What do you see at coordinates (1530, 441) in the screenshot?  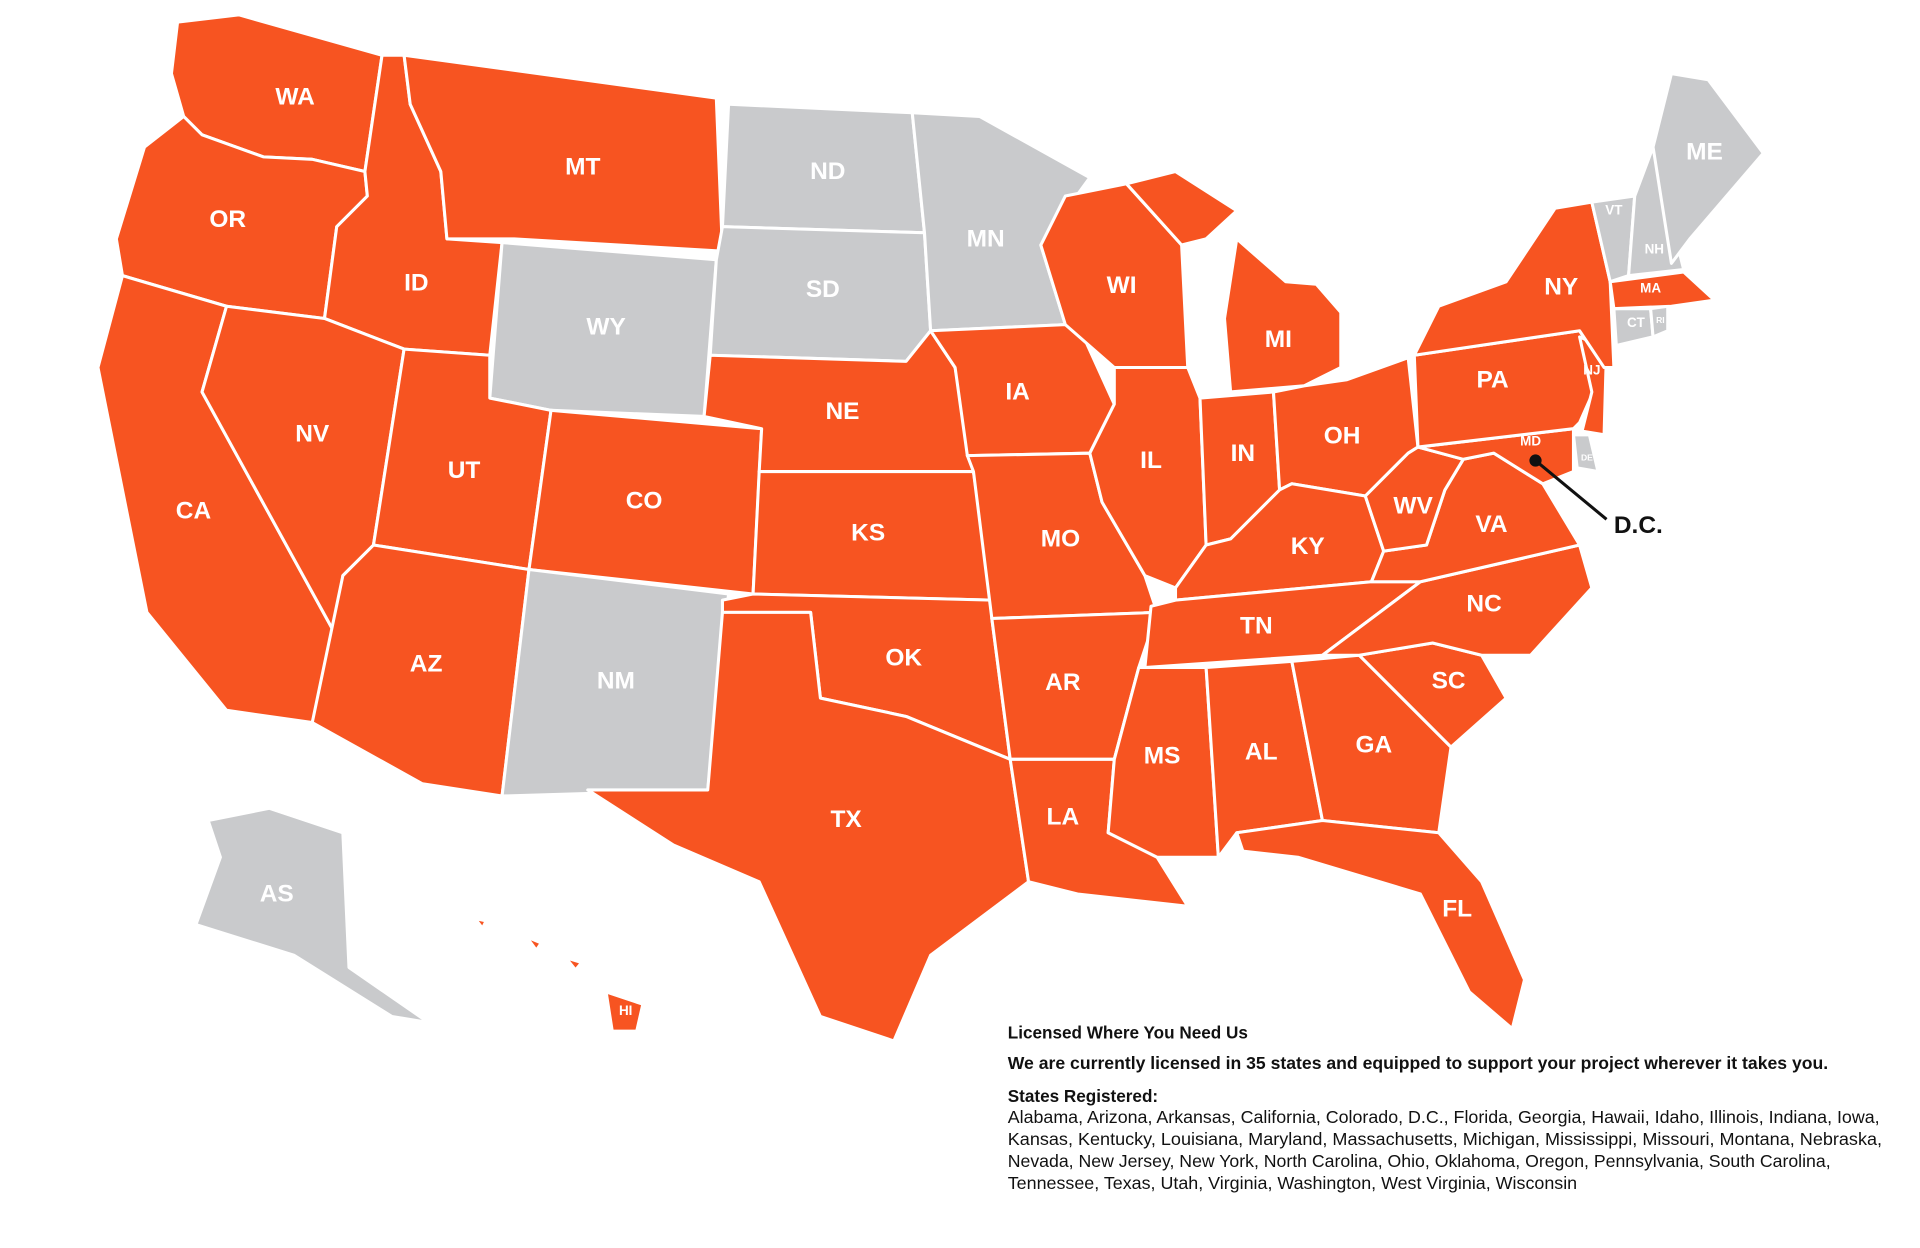 I see `state-label: MD` at bounding box center [1530, 441].